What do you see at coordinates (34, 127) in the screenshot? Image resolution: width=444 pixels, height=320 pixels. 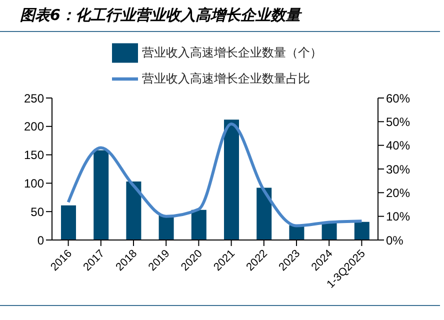 I see `y-tick-label: 200` at bounding box center [34, 127].